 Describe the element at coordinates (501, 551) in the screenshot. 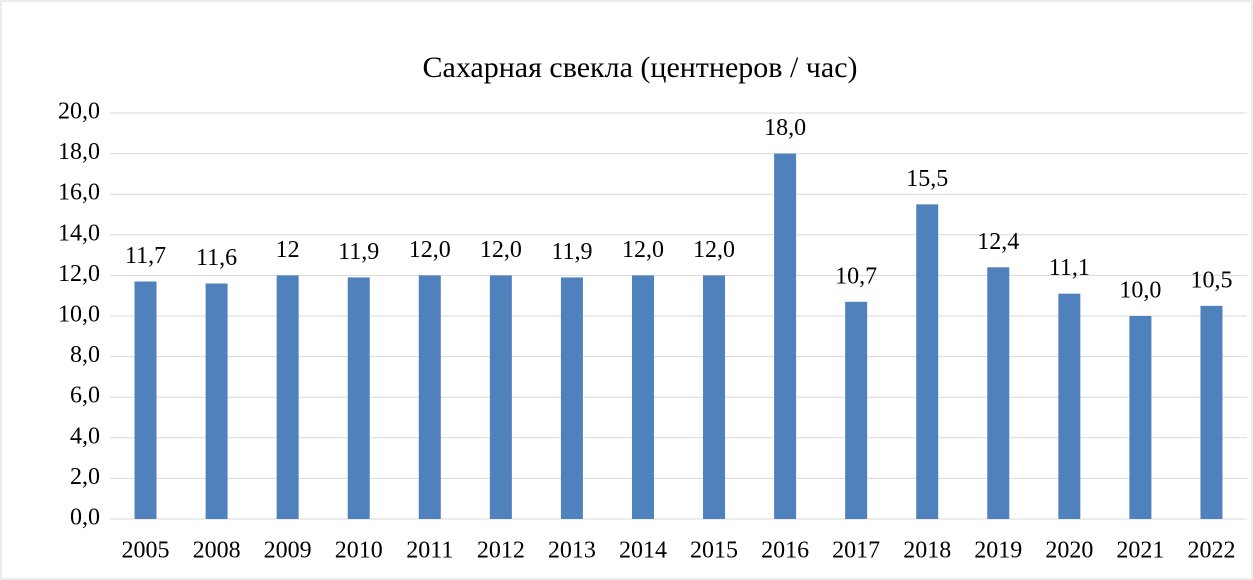

I see `x-tick-label: 2012` at that location.